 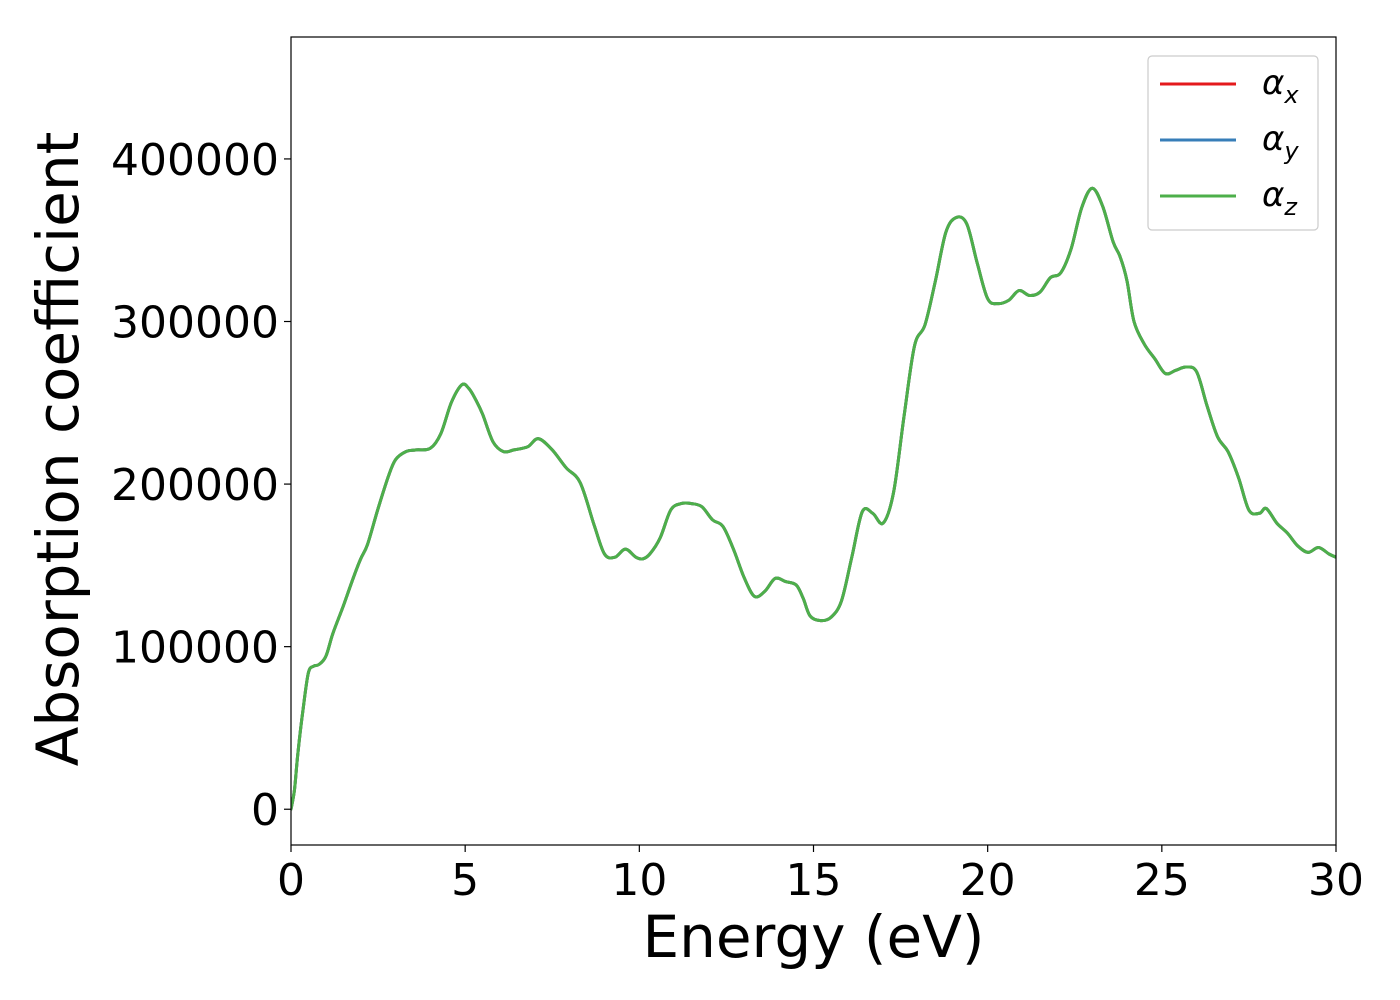 I want to click on y-tick-label: 400000, so click(x=195, y=160).